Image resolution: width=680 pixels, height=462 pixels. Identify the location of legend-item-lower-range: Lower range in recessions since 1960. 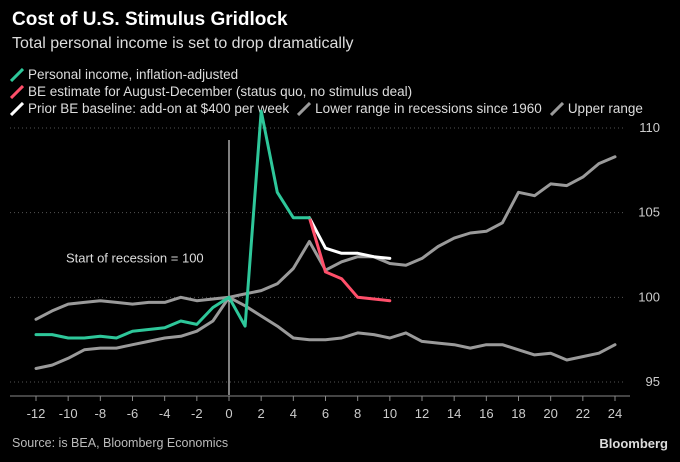
(419, 108).